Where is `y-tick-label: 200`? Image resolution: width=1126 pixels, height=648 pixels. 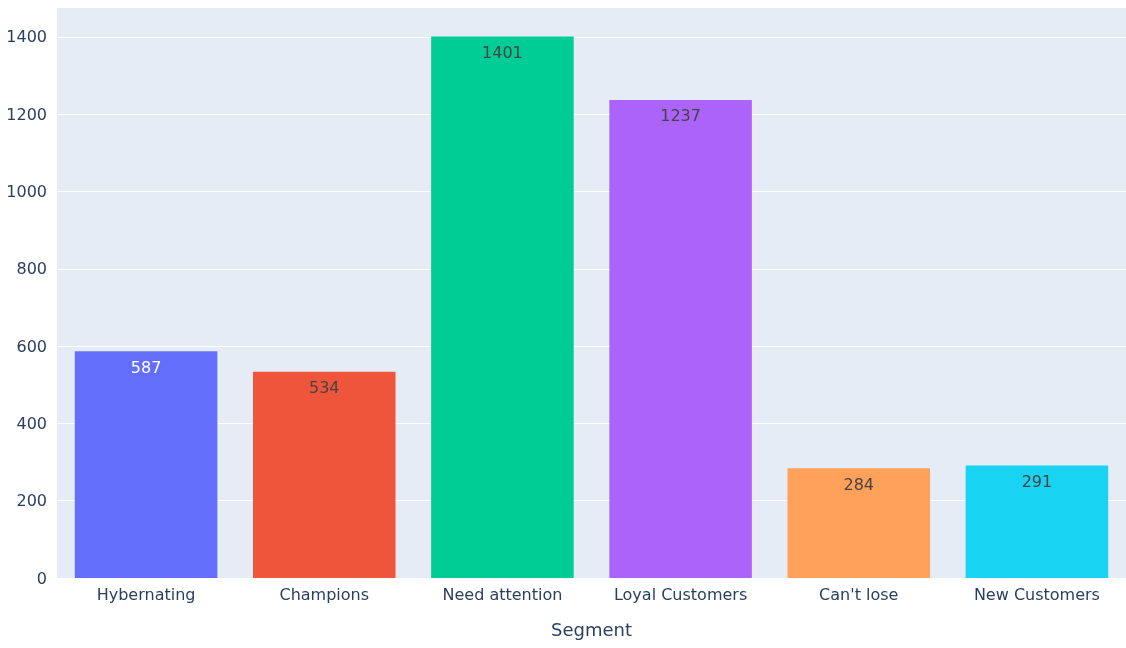
y-tick-label: 200 is located at coordinates (31, 501).